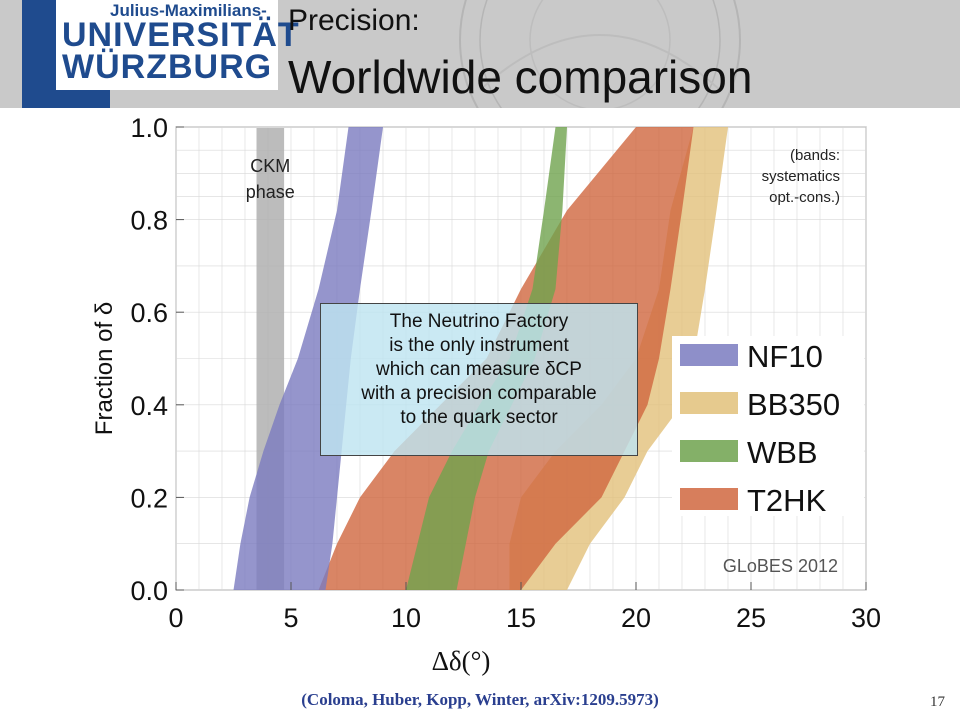  Describe the element at coordinates (709, 403) in the screenshot. I see `legend-swatch-bb350` at that location.